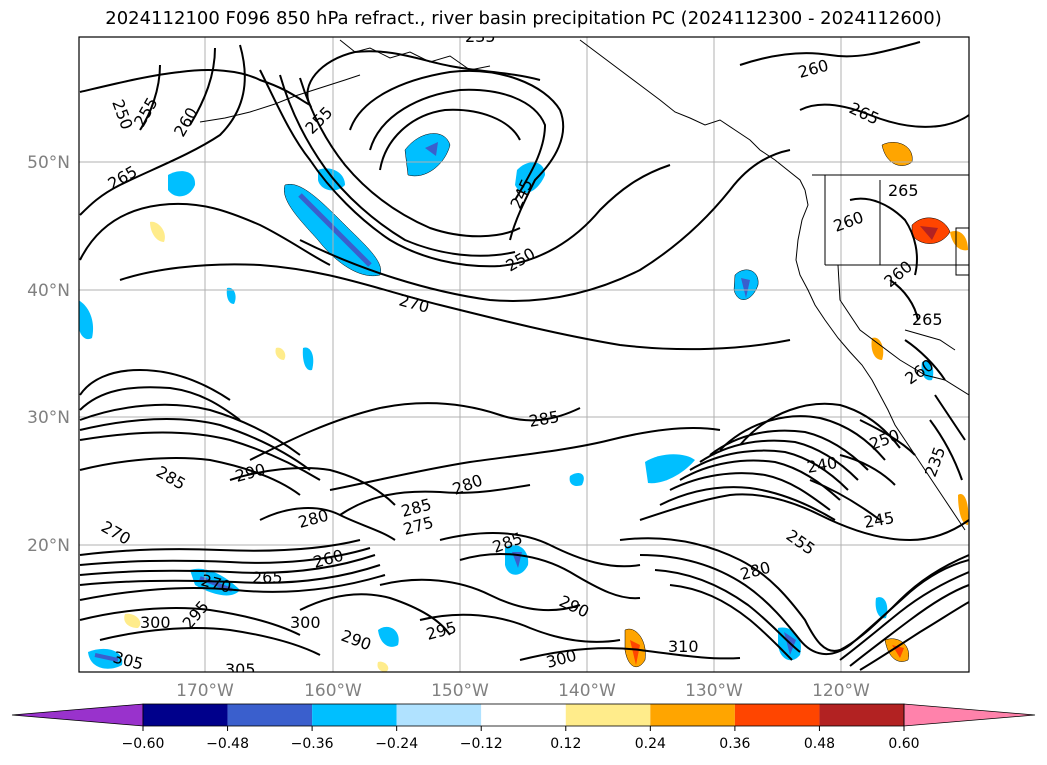 The image size is (1047, 765). What do you see at coordinates (481, 744) in the screenshot?
I see `colorbar-tick-label: −0.12` at bounding box center [481, 744].